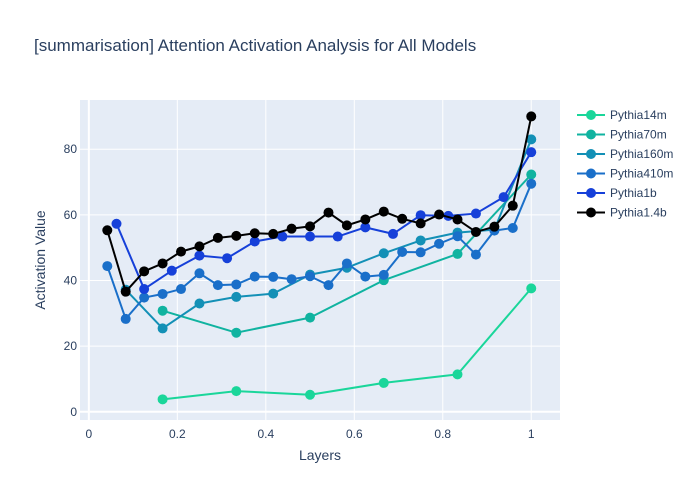 The image size is (700, 500). I want to click on series-line-pythia14m, so click(347, 344).